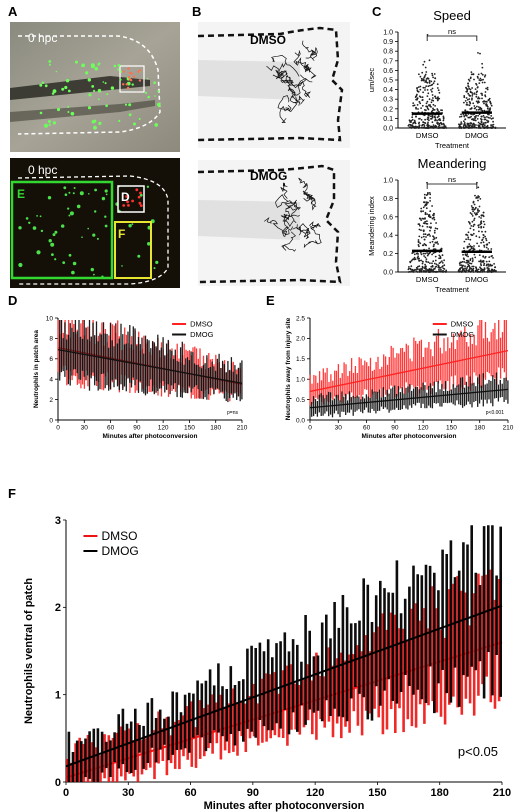 This screenshot has height=812, width=520. What do you see at coordinates (478, 751) in the screenshot?
I see `stat-label: p<0.05` at bounding box center [478, 751].